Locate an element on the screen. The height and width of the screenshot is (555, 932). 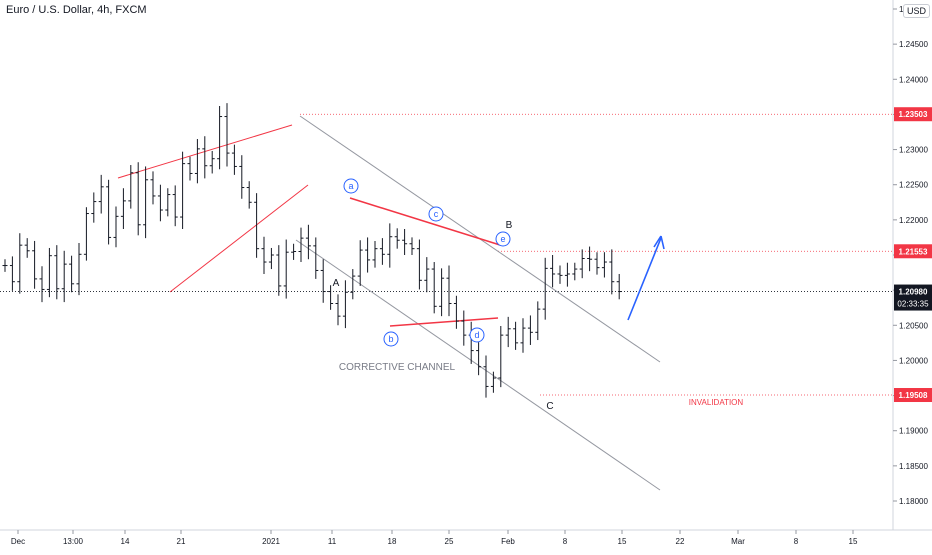
wave-a-label: a is located at coordinates (350, 186).